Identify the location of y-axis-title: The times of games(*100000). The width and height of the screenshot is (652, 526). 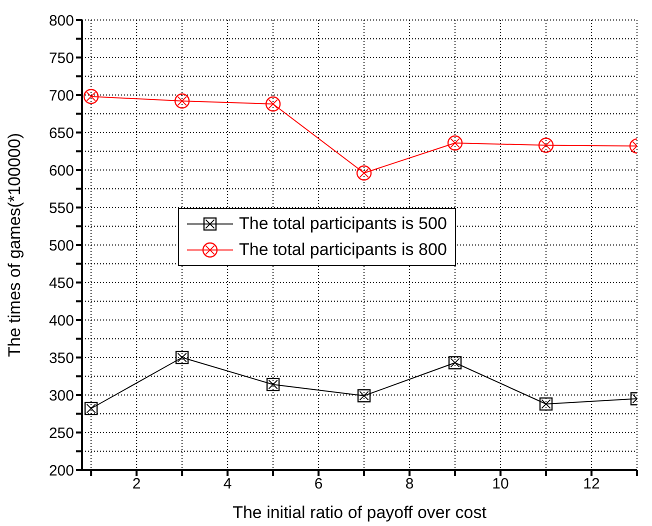
(14, 245).